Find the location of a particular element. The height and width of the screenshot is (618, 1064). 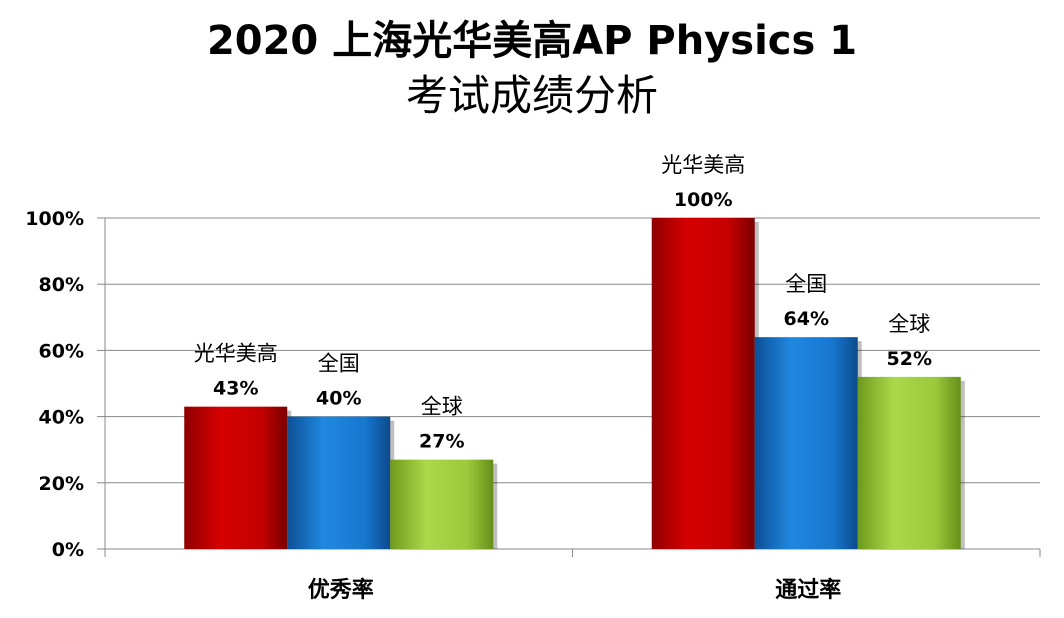

data-label-value: 52% is located at coordinates (909, 359).